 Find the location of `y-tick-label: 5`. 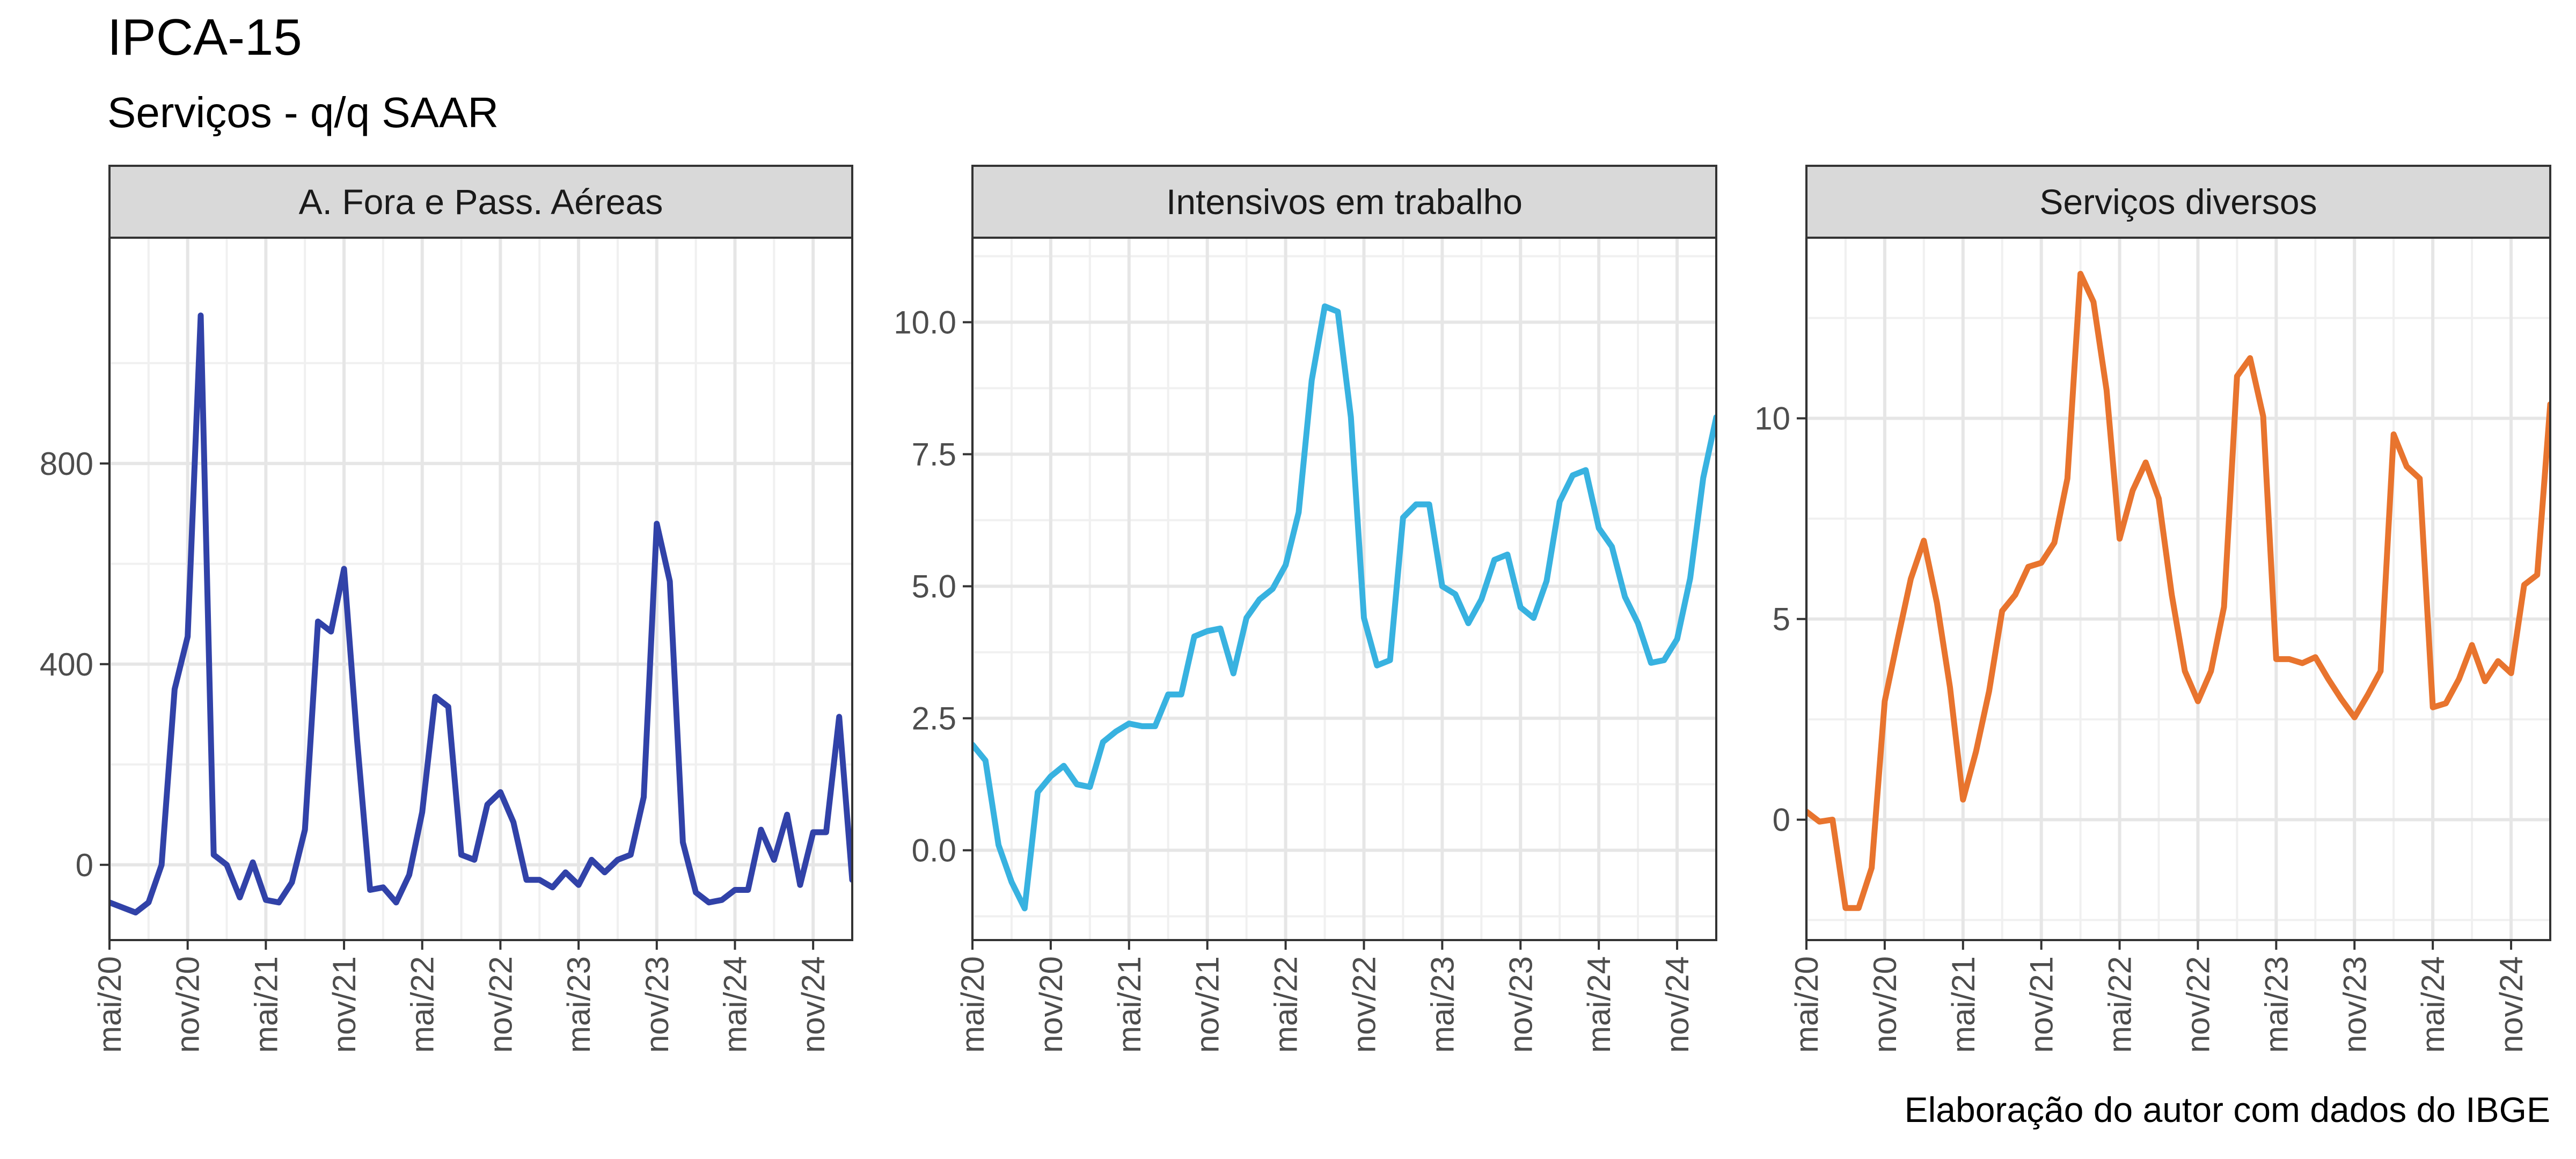

y-tick-label: 5 is located at coordinates (1781, 619).